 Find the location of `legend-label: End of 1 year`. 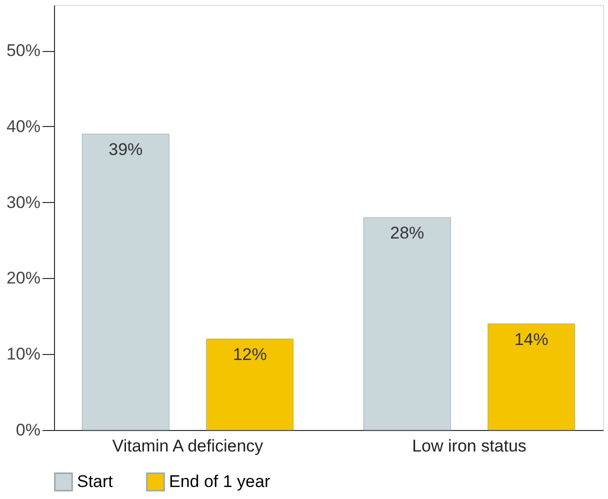

legend-label: End of 1 year is located at coordinates (219, 481).